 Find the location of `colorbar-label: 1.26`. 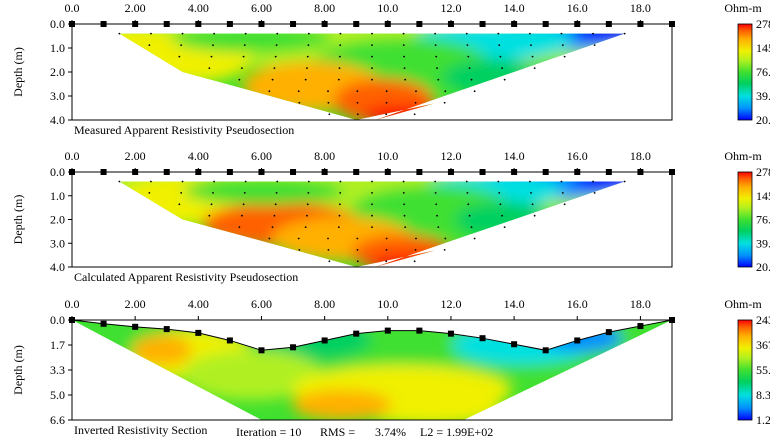

colorbar-label: 1.26 is located at coordinates (763, 420).